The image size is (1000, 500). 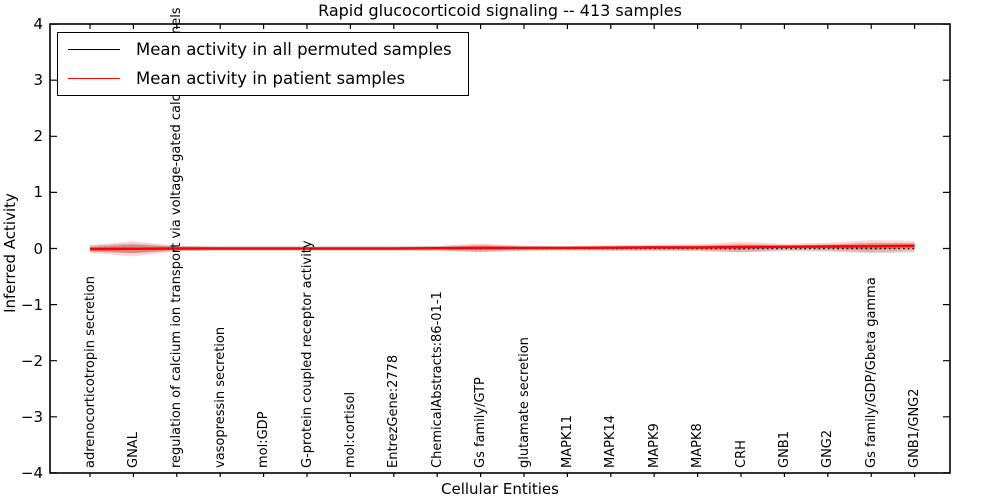 I want to click on y-tick-label: 4, so click(x=38, y=24).